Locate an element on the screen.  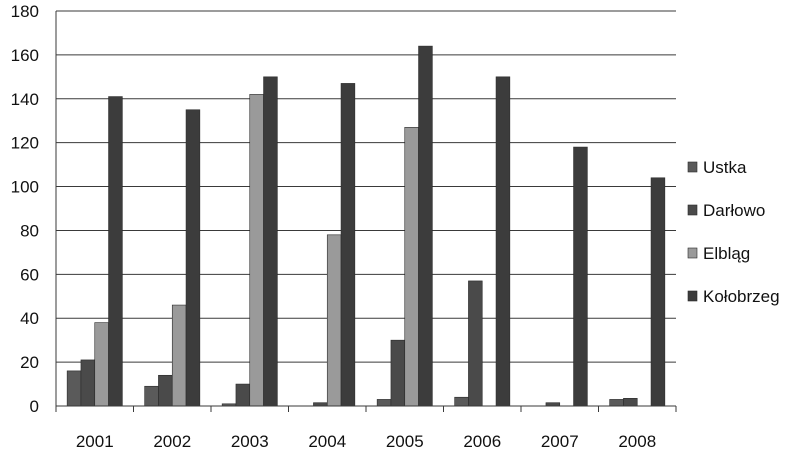
x-tick-label: 2006 is located at coordinates (482, 441).